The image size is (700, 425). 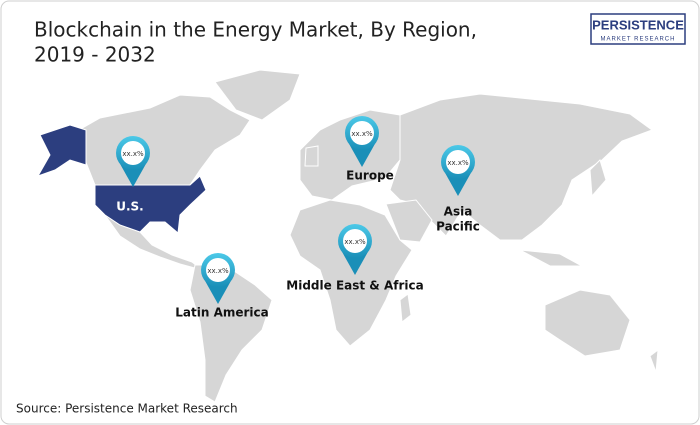 I want to click on greenland, so click(x=257, y=95).